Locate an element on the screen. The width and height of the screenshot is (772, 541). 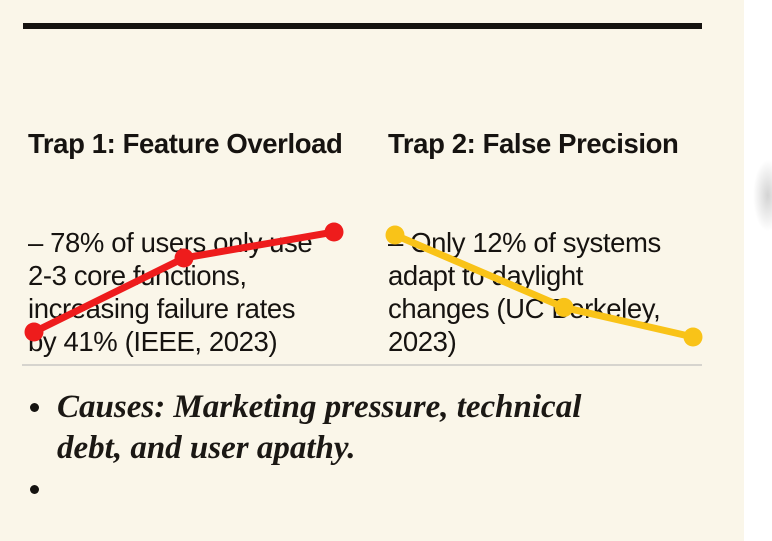
trap1-trend-chart is located at coordinates (184, 282).